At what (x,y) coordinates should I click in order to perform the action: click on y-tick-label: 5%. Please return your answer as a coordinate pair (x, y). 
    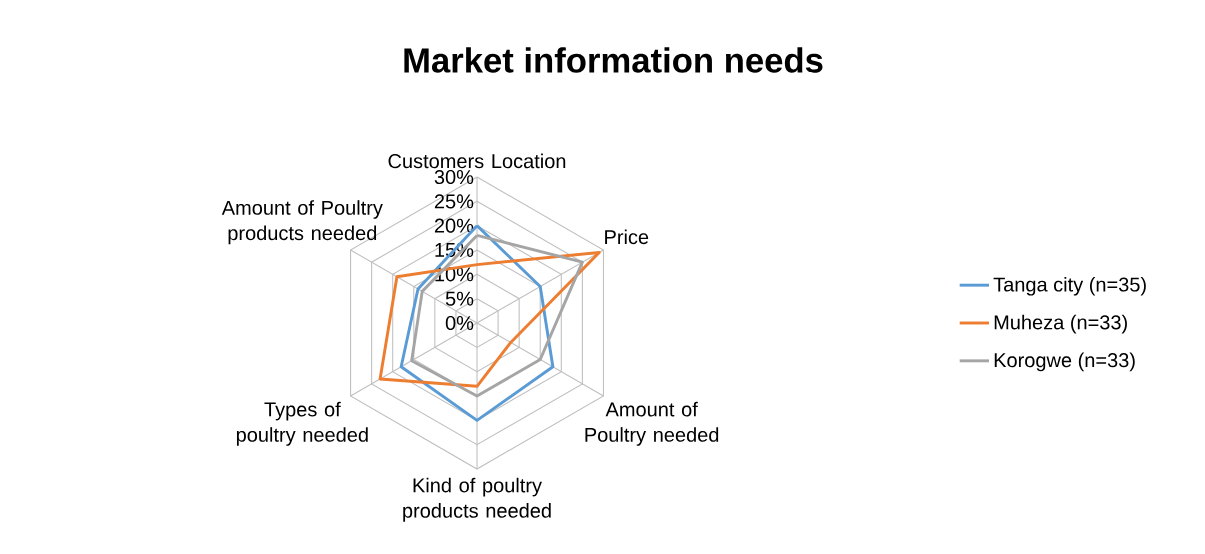
    Looking at the image, I should click on (459, 298).